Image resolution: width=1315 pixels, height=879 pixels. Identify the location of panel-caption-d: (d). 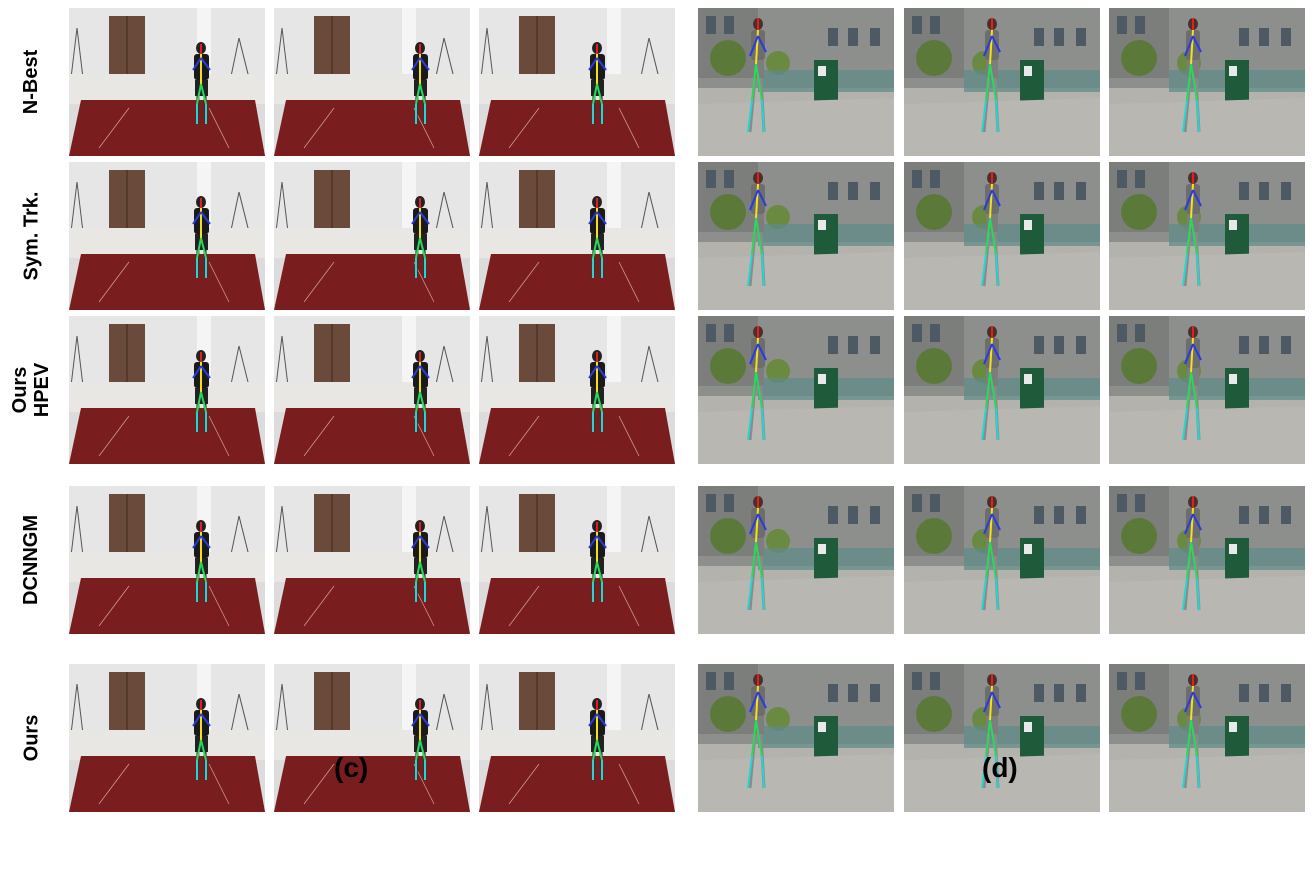
(1000, 767).